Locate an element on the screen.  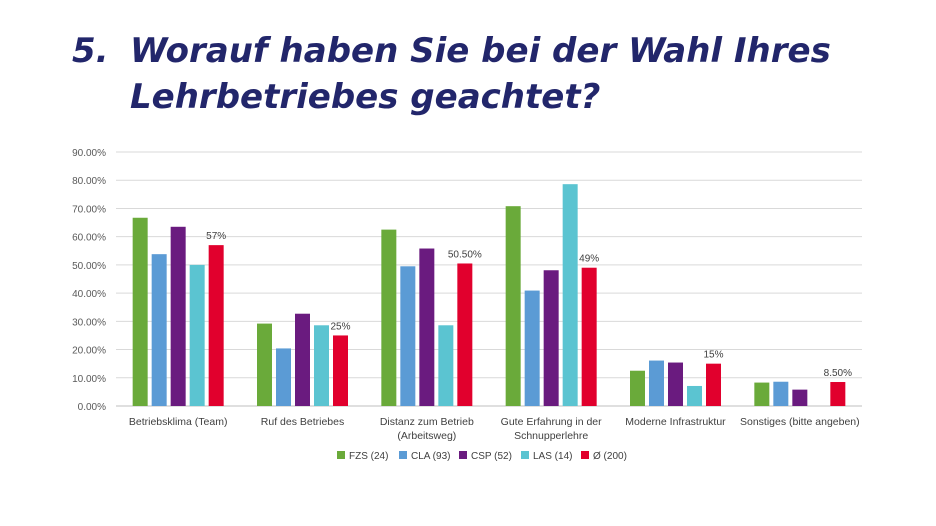
x-category-label: Betriebsklima (Team) is located at coordinates (178, 422).